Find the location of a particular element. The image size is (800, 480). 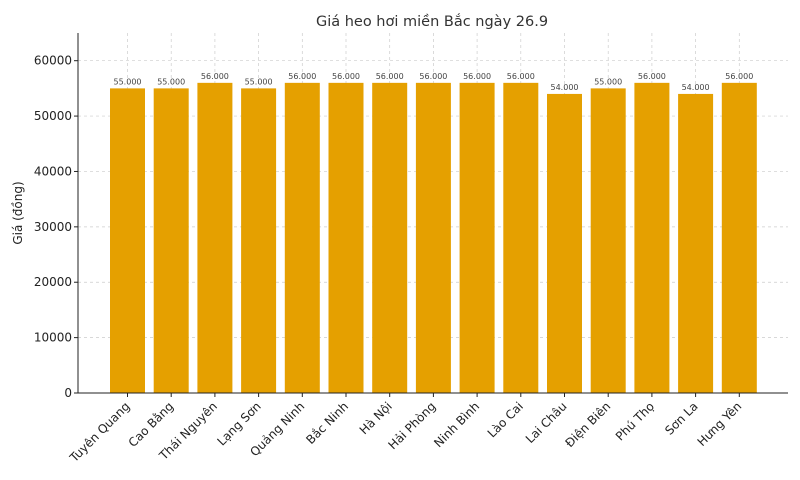

x-tick-label: Sơn La is located at coordinates (681, 418).